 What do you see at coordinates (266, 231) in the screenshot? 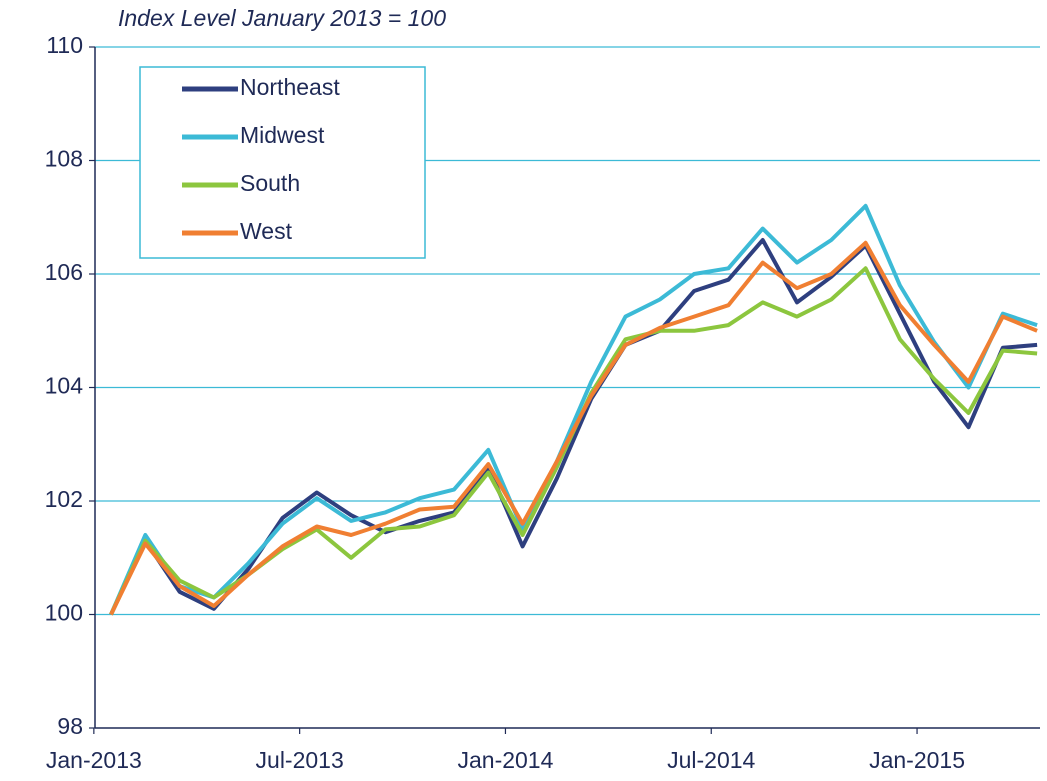
I see `legend-label: West` at bounding box center [266, 231].